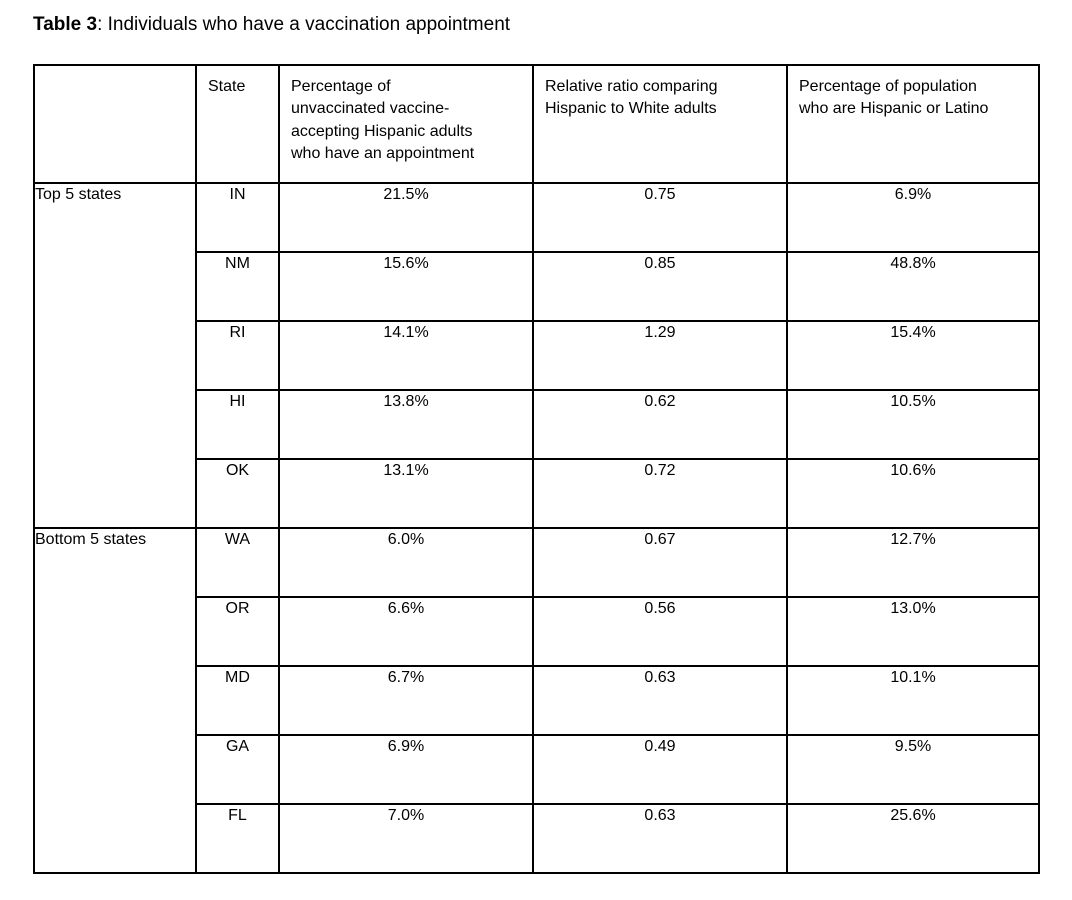  Describe the element at coordinates (913, 631) in the screenshot. I see `pct-population-cell: 13.0%` at that location.